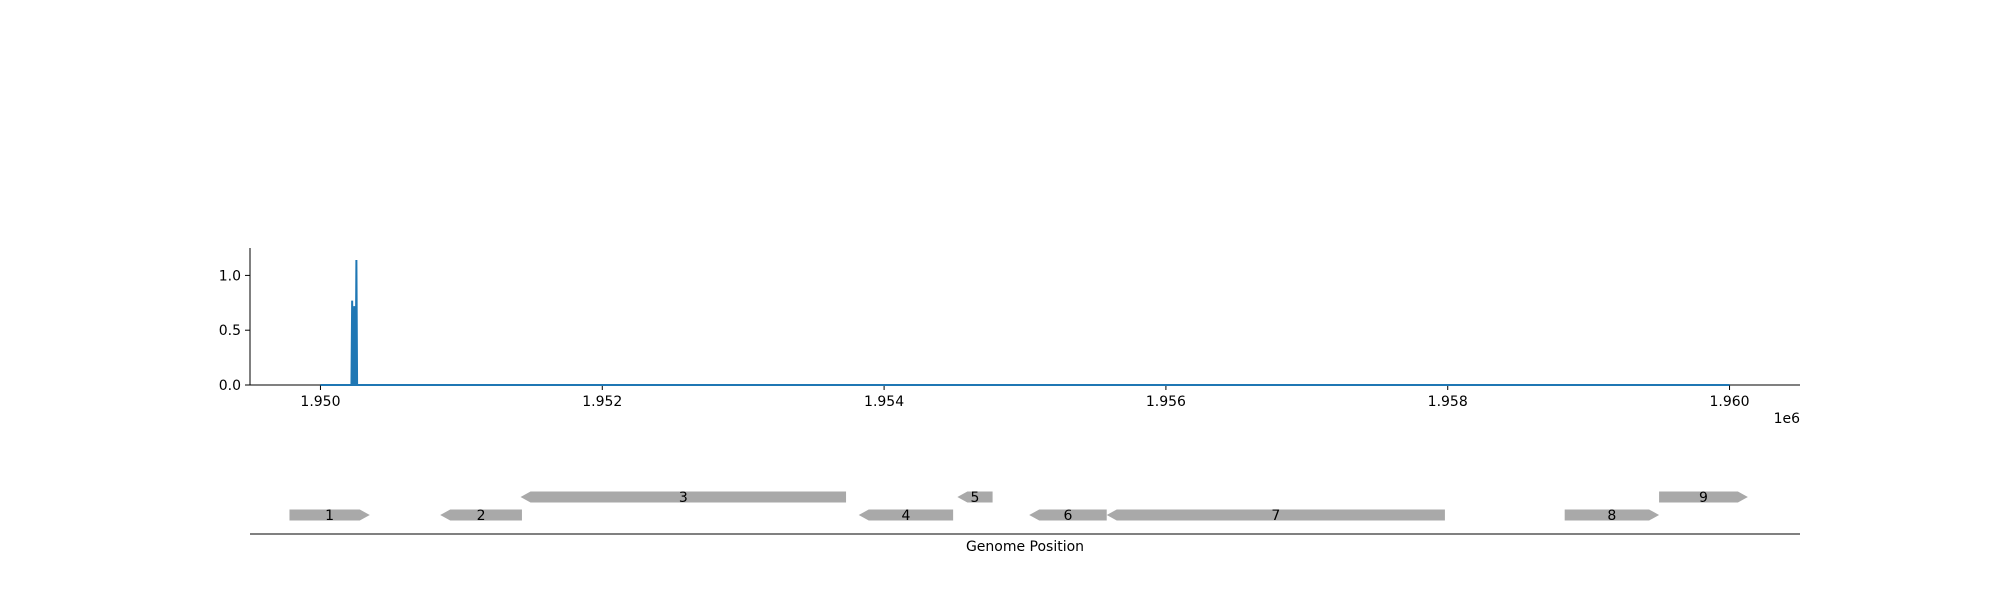 The width and height of the screenshot is (2000, 600). I want to click on gene-label: 1, so click(329, 516).